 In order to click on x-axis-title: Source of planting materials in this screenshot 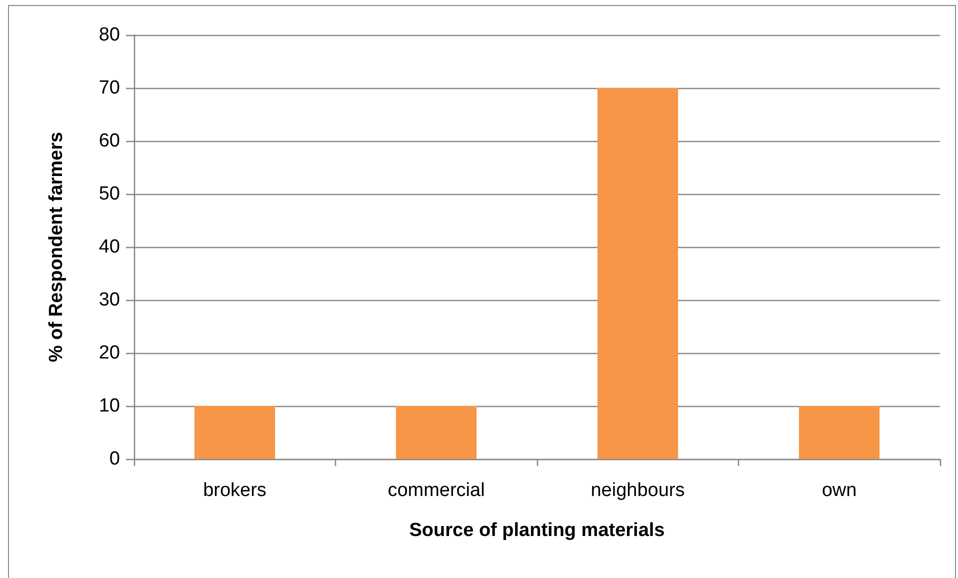, I will do `click(537, 530)`.